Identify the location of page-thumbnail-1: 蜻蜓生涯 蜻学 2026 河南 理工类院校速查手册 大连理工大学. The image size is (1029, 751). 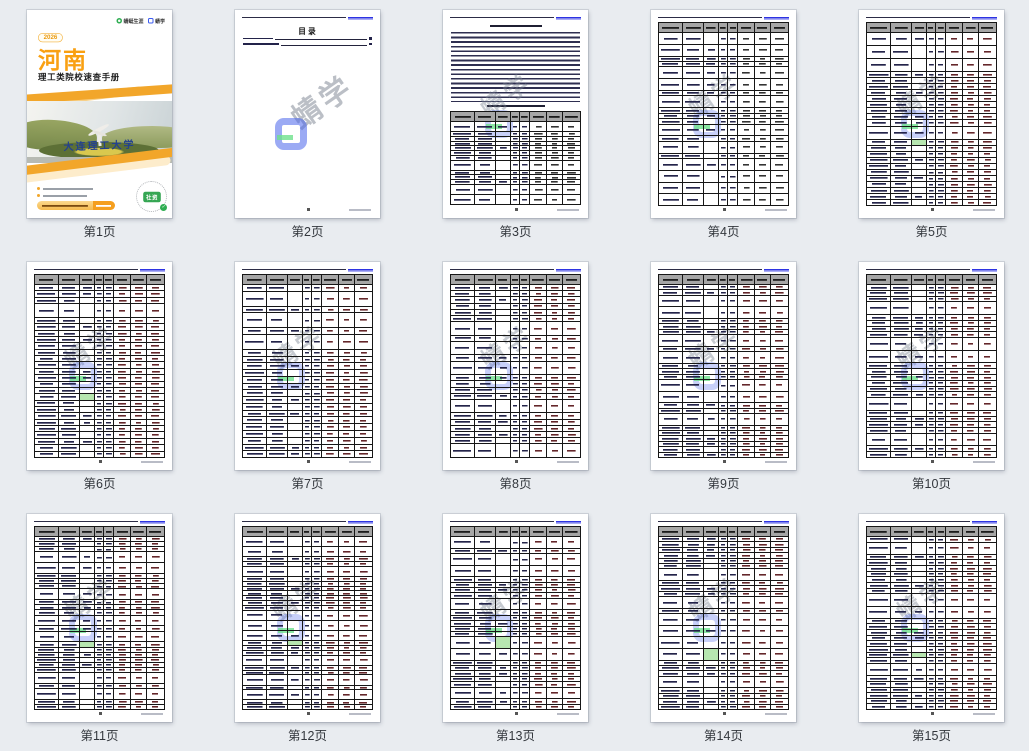
(99, 114).